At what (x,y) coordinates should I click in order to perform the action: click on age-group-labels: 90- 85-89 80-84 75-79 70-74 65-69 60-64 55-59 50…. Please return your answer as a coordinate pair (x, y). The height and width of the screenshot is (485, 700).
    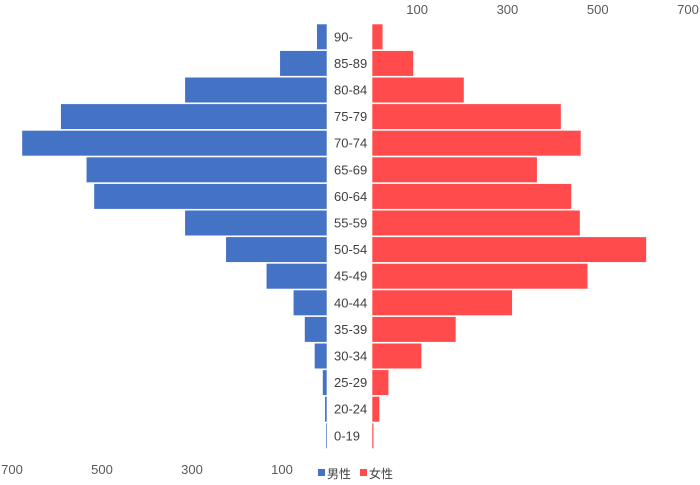
    Looking at the image, I should click on (350, 236).